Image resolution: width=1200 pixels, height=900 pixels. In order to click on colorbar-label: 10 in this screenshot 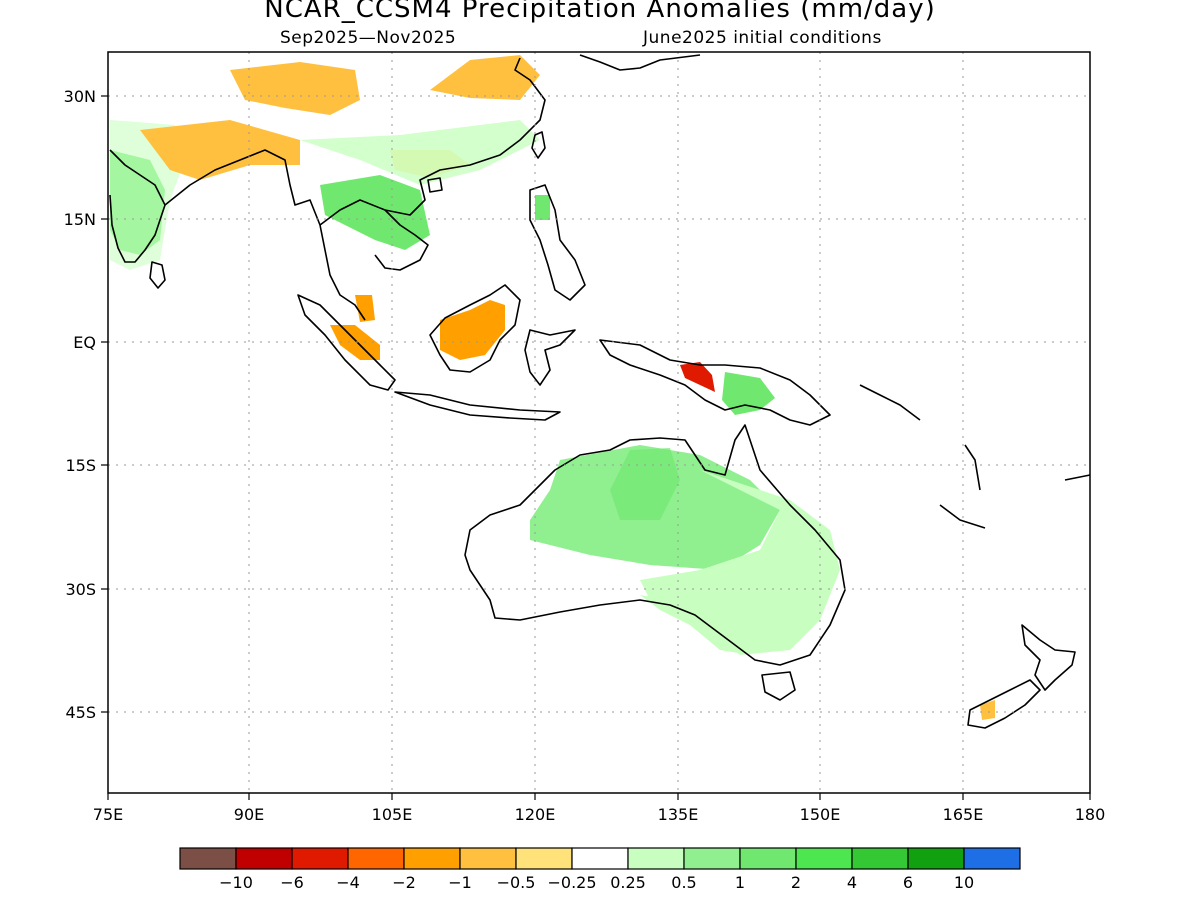, I will do `click(964, 882)`.